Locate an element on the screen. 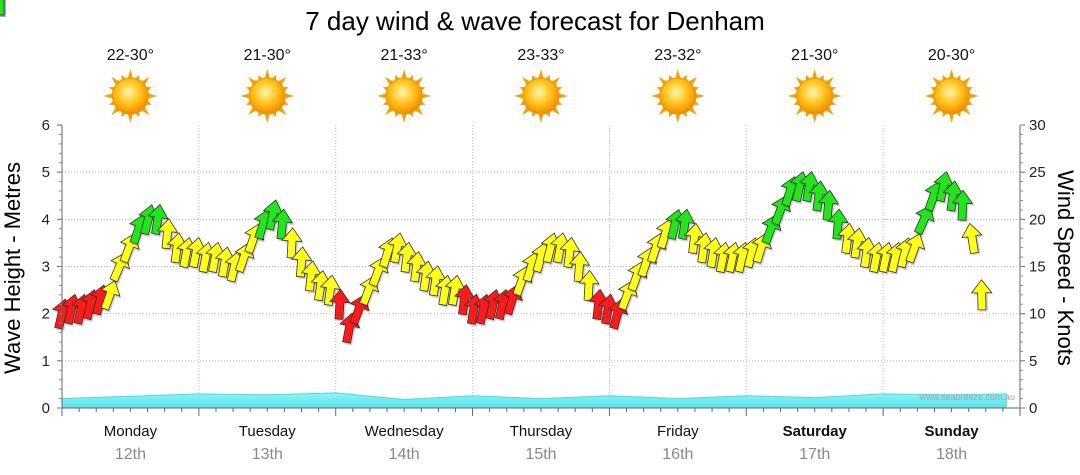  day-temperature: 23-33° is located at coordinates (540, 55).